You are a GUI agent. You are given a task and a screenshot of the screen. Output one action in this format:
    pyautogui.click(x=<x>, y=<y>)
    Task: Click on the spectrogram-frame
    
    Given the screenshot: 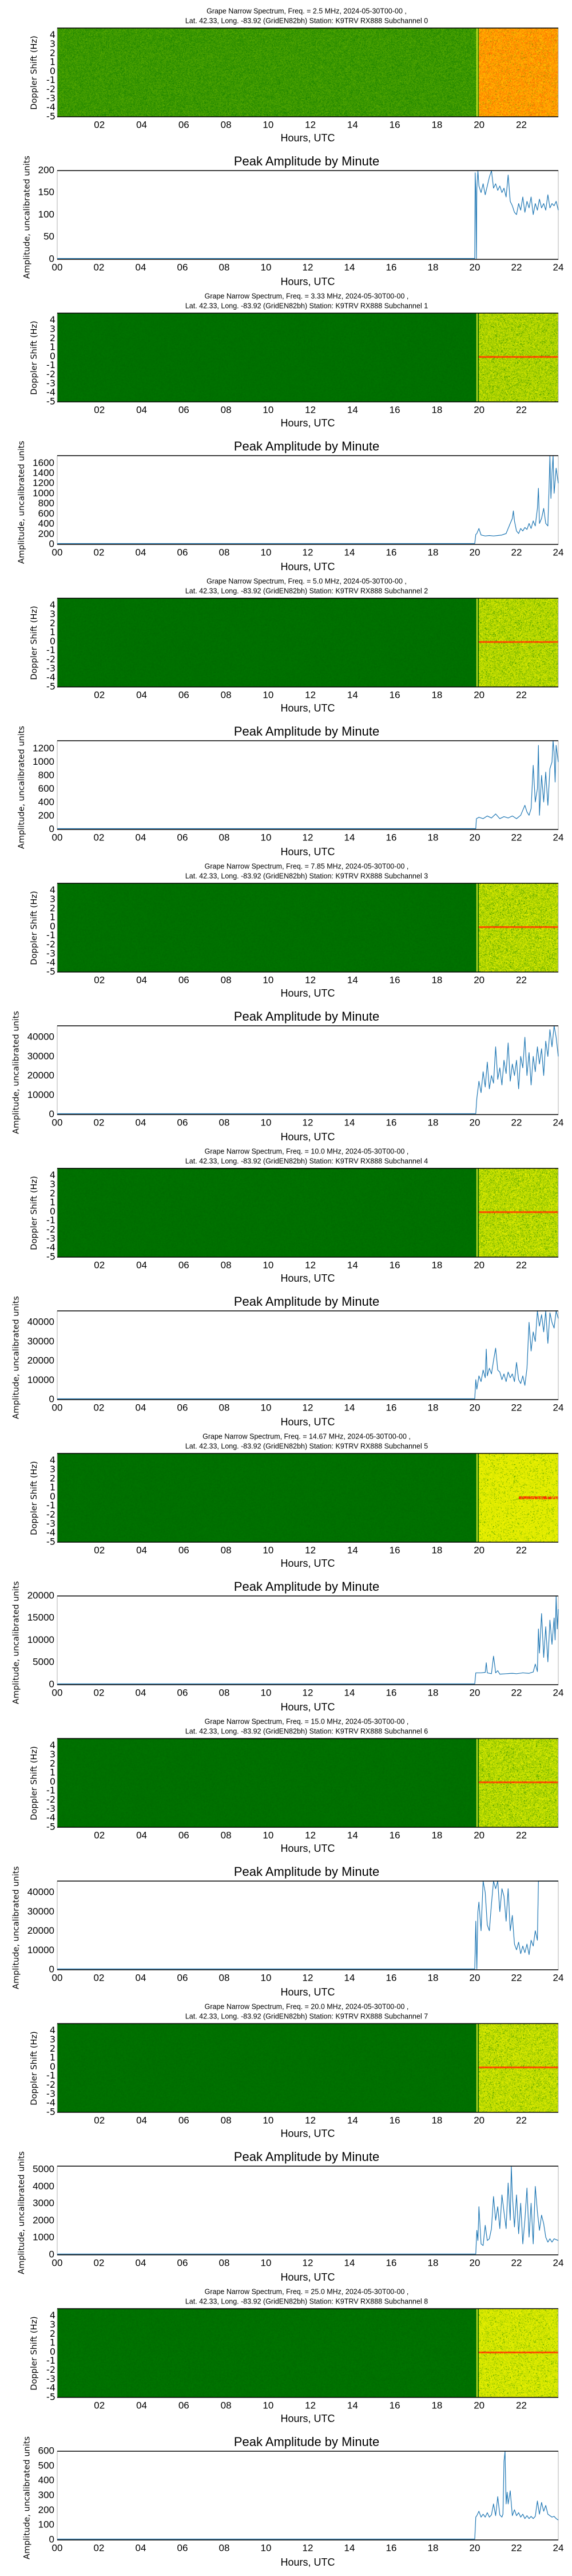 What is the action you would take?
    pyautogui.click(x=308, y=2353)
    